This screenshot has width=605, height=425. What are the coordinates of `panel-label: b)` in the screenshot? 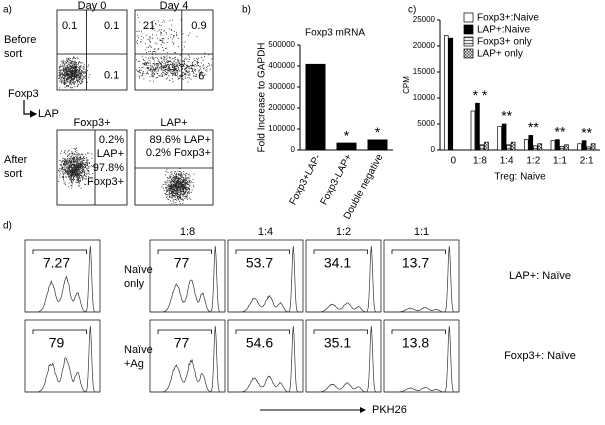 It's located at (246, 10).